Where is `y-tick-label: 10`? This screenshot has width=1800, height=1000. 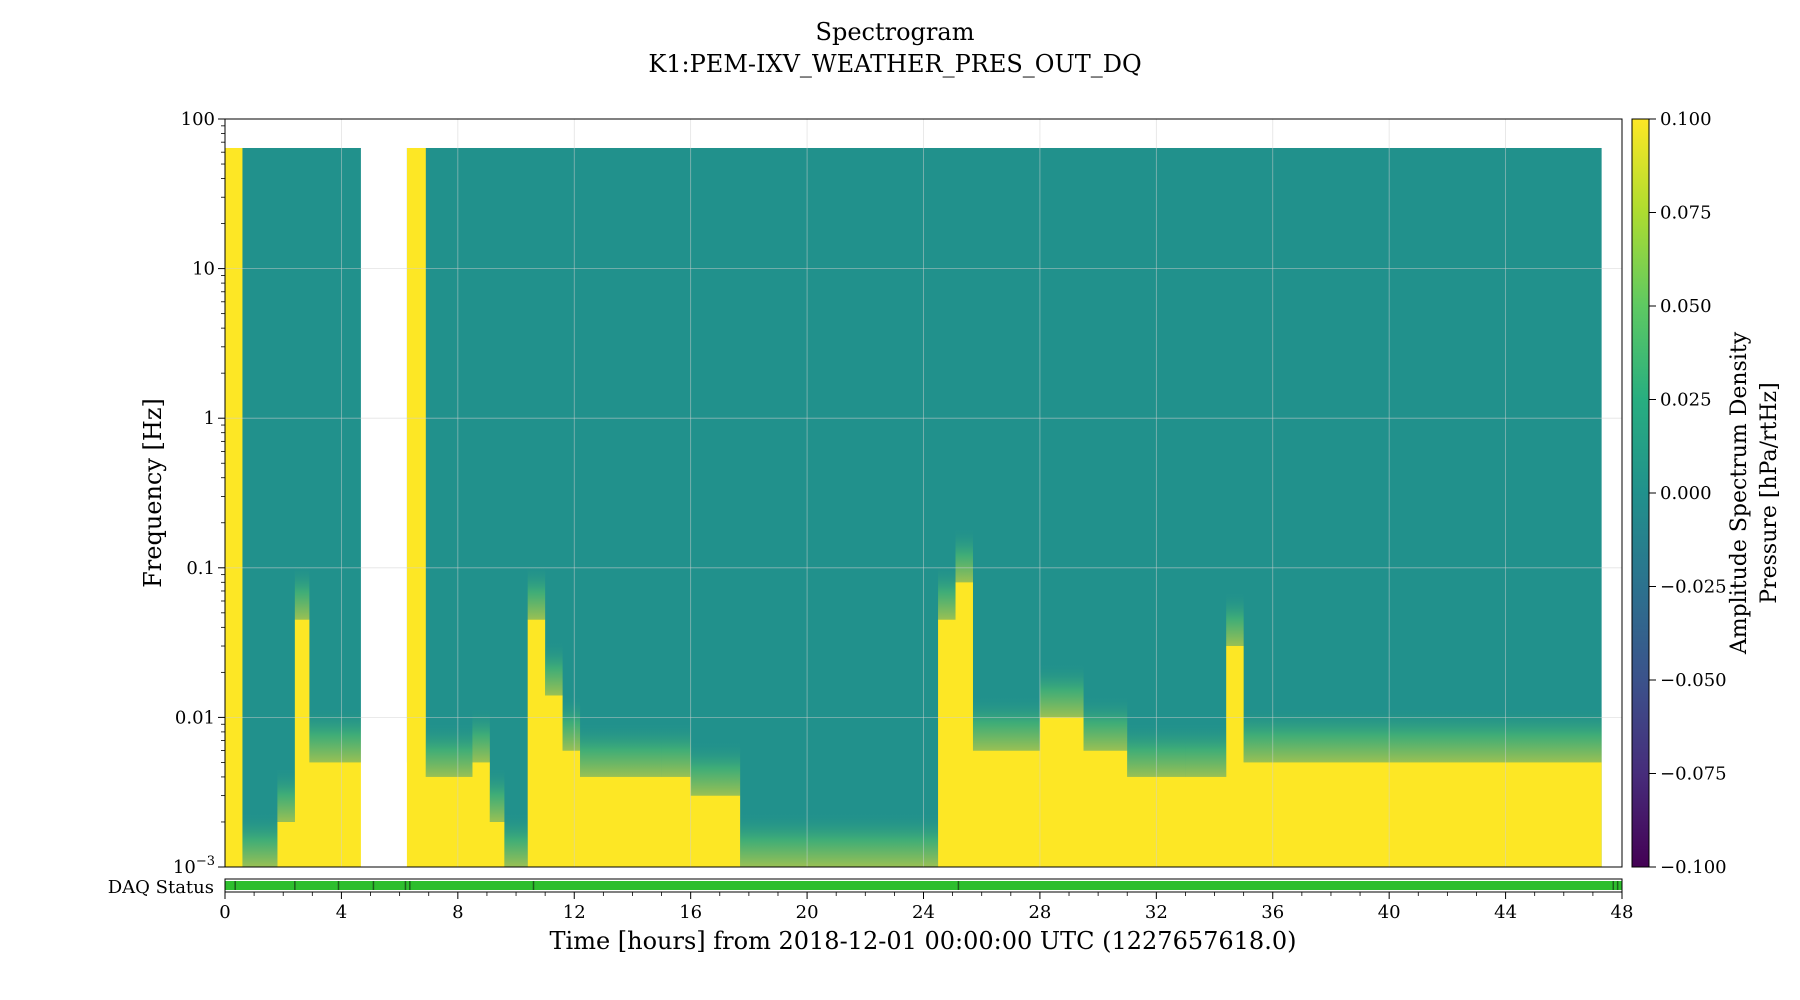 y-tick-label: 10 is located at coordinates (203, 269).